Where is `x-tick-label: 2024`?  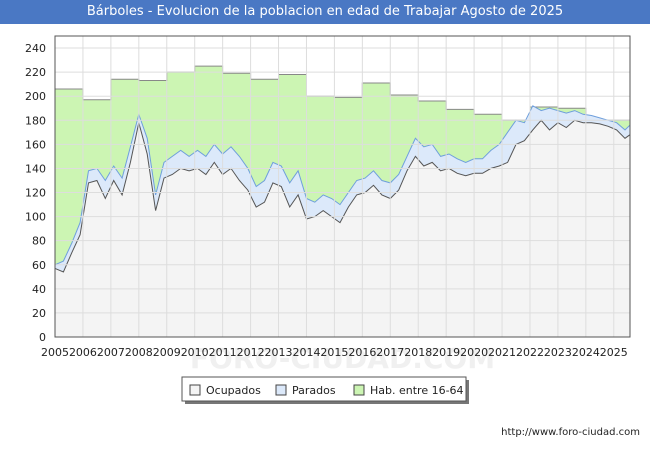 x-tick-label: 2024 is located at coordinates (586, 352).